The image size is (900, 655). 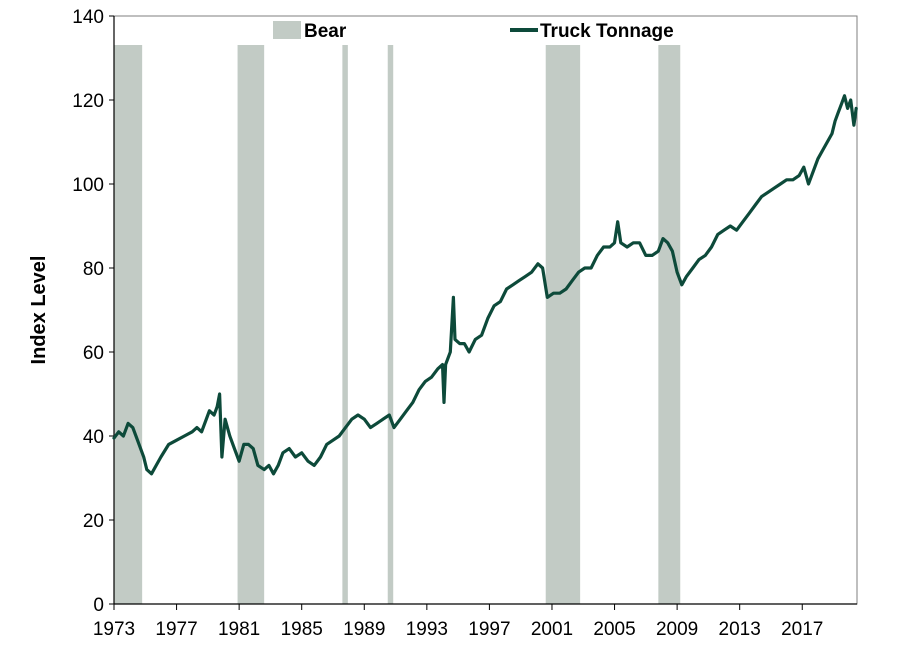 I want to click on y-axis-ticks: 0 20 40 60 80 100 120 140, so click(x=93, y=311).